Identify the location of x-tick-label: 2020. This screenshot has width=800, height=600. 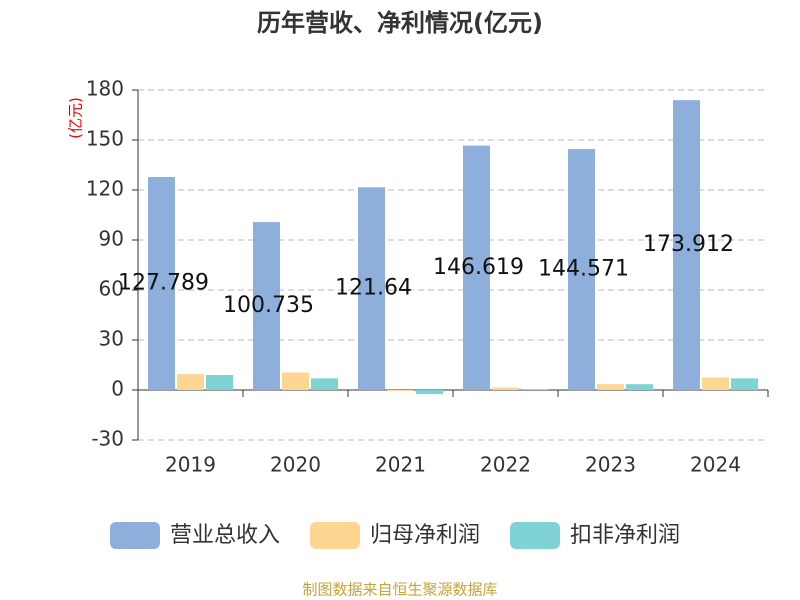
(295, 465).